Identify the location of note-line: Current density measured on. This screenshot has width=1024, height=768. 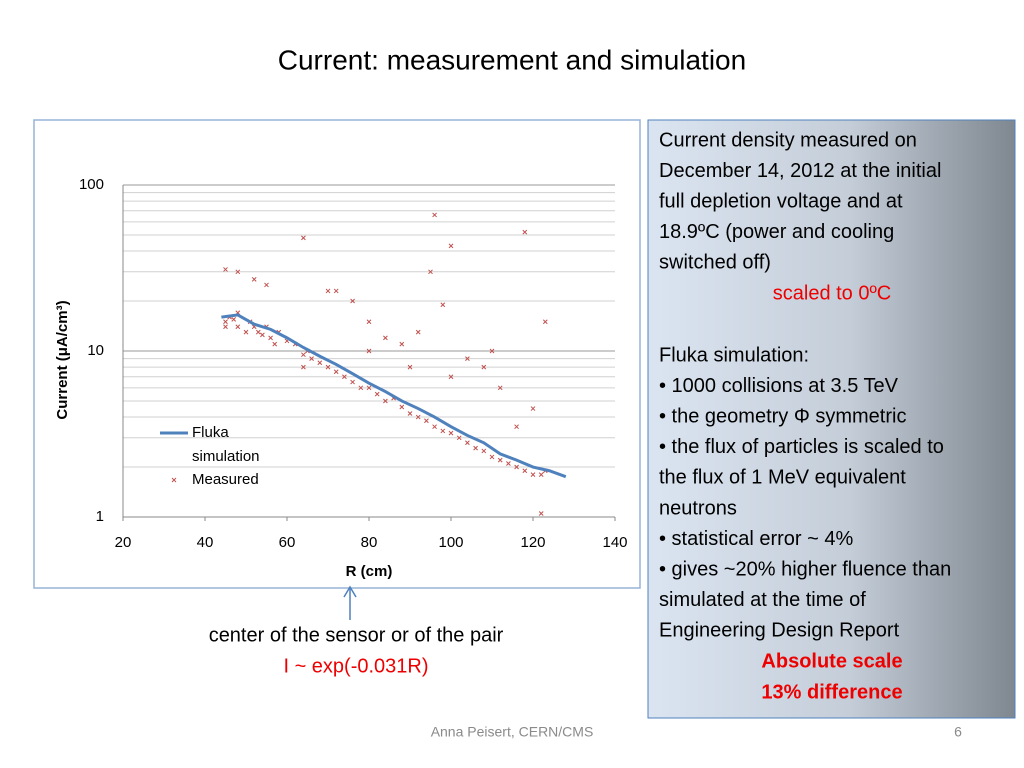
(788, 140).